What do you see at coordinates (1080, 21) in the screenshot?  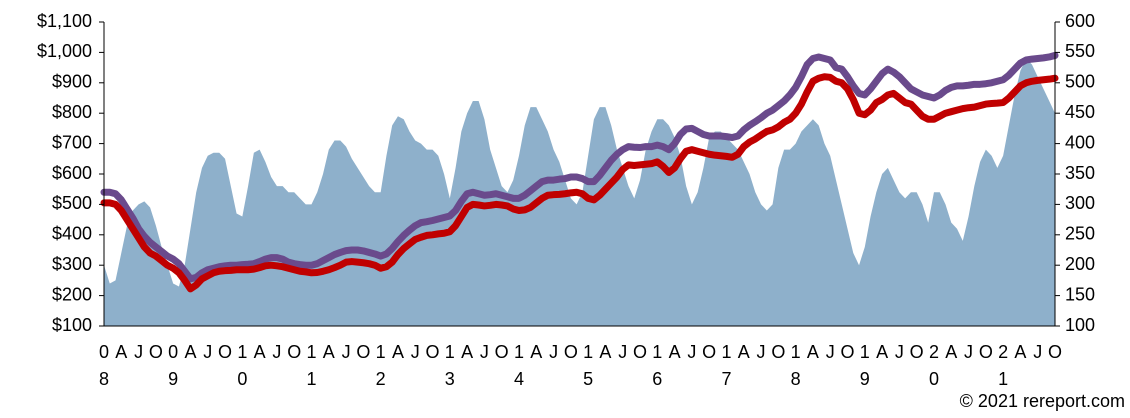 I see `y2-tick-label: 600` at bounding box center [1080, 21].